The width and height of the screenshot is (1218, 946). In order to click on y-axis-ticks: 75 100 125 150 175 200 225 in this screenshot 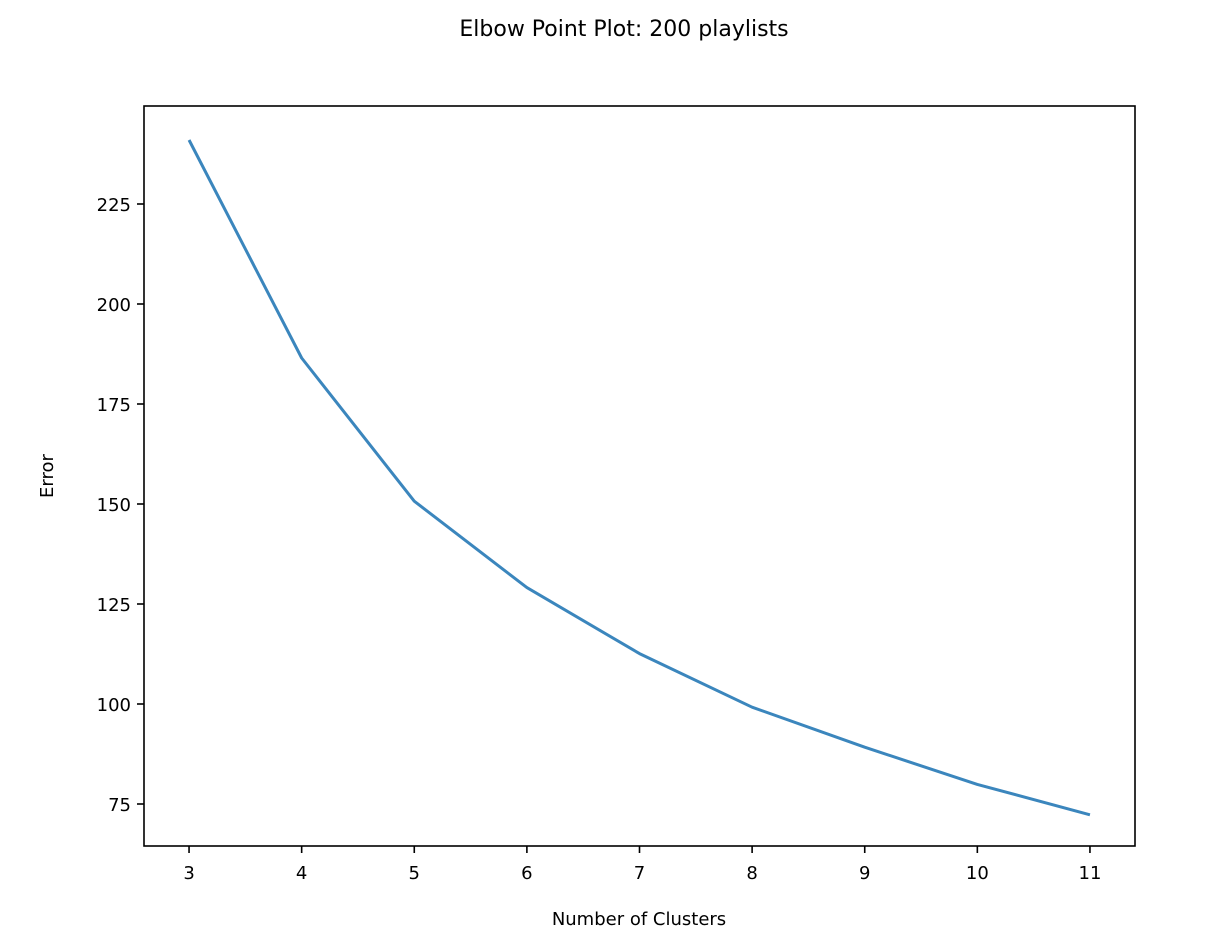, I will do `click(120, 505)`.